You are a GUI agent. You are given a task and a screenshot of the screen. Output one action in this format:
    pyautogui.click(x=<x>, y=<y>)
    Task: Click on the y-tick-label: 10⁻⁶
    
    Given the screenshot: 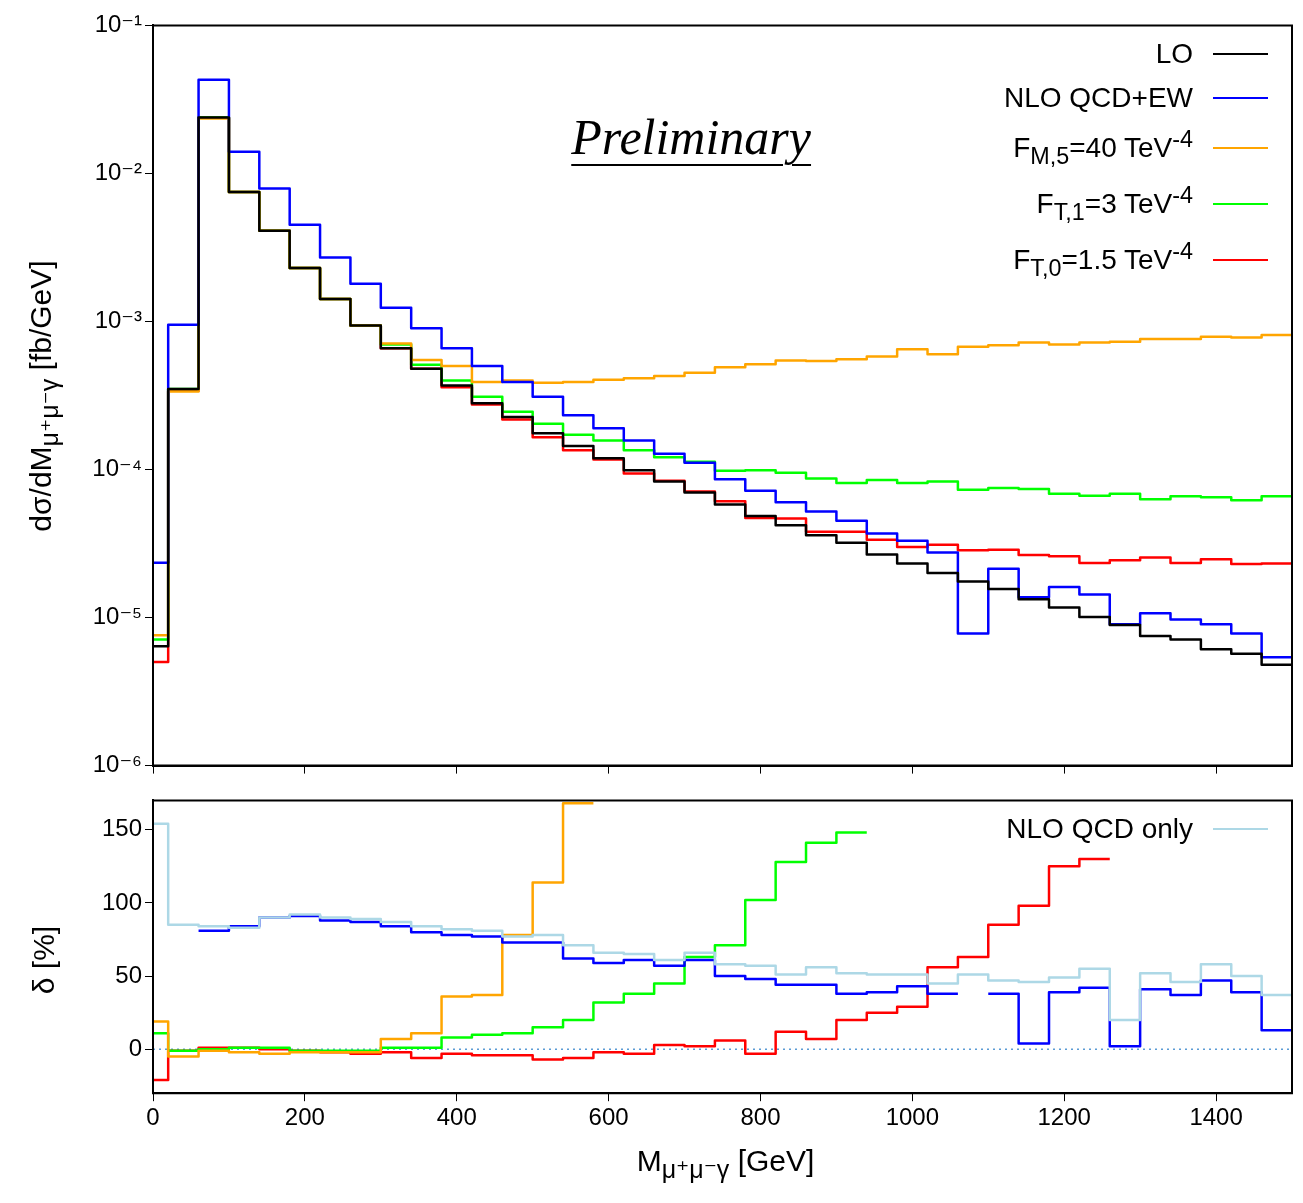 What is the action you would take?
    pyautogui.click(x=117, y=764)
    